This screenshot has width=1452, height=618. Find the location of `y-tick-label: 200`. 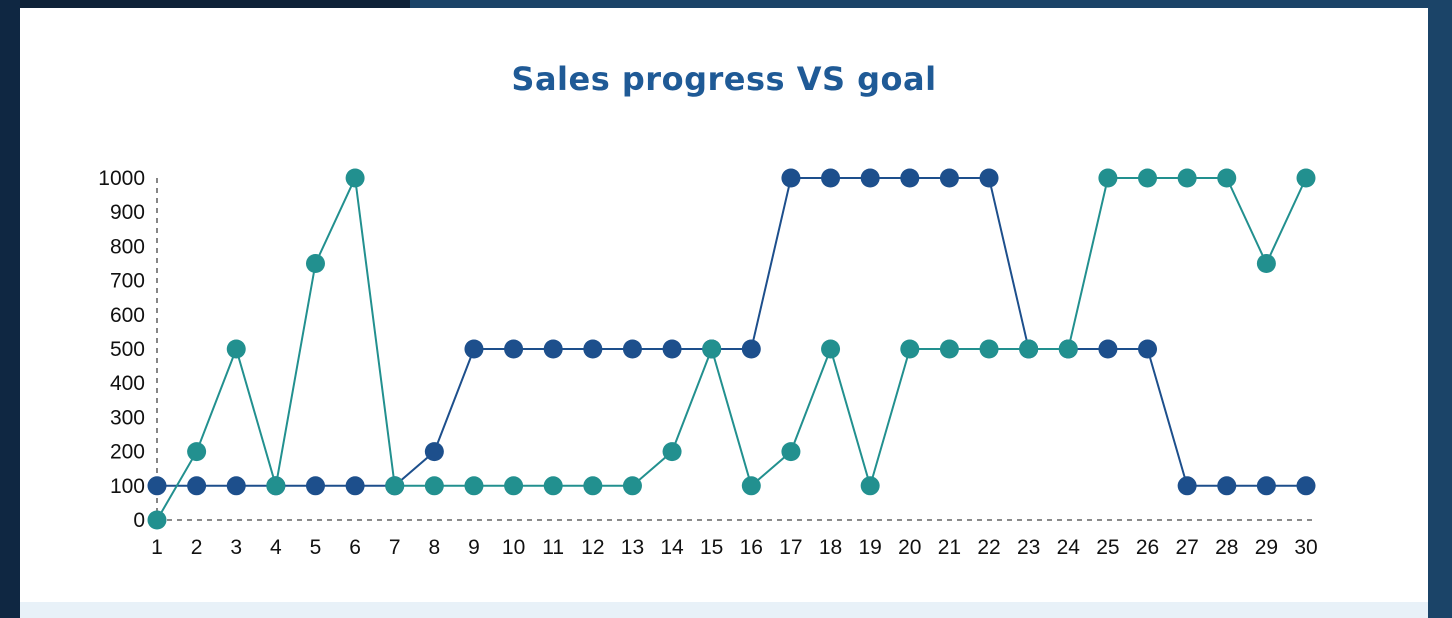

y-tick-label: 200 is located at coordinates (127, 452).